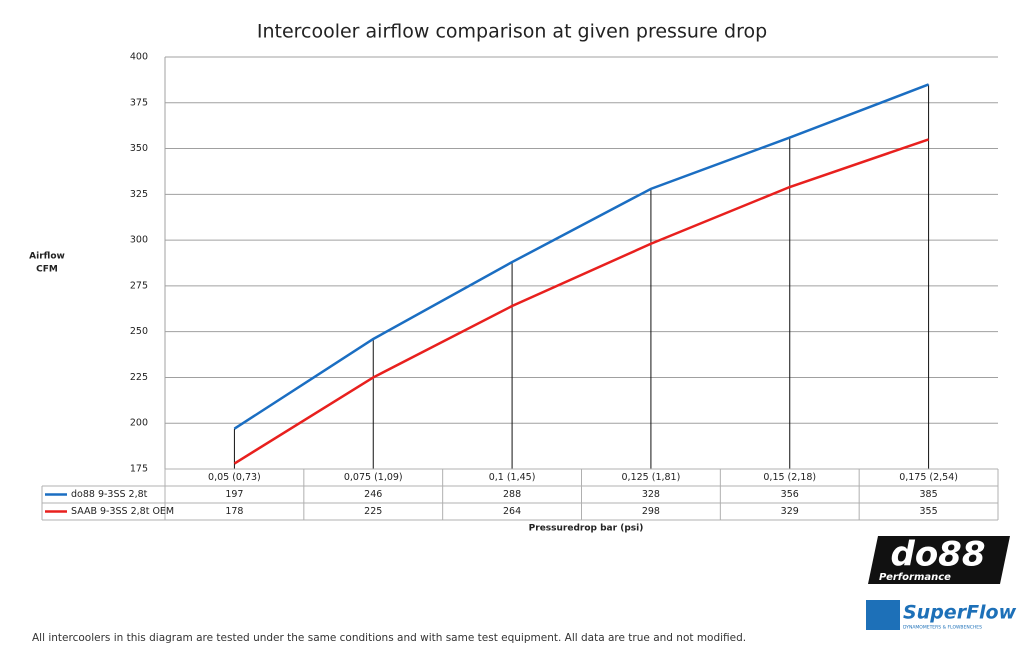  I want to click on legend-label: do88 9-3SS 2,8t, so click(109, 494).